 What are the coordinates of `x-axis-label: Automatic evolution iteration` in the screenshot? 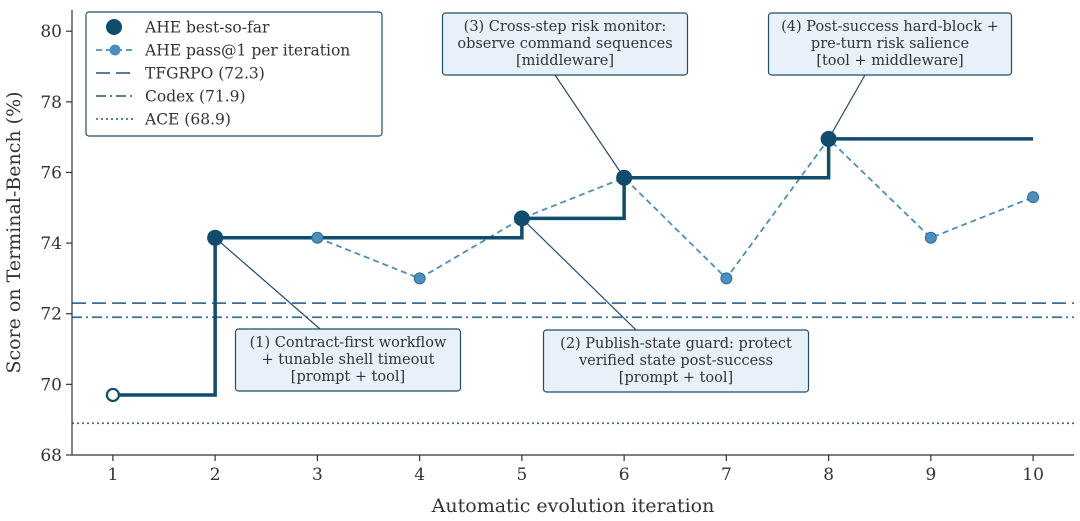 It's located at (573, 506).